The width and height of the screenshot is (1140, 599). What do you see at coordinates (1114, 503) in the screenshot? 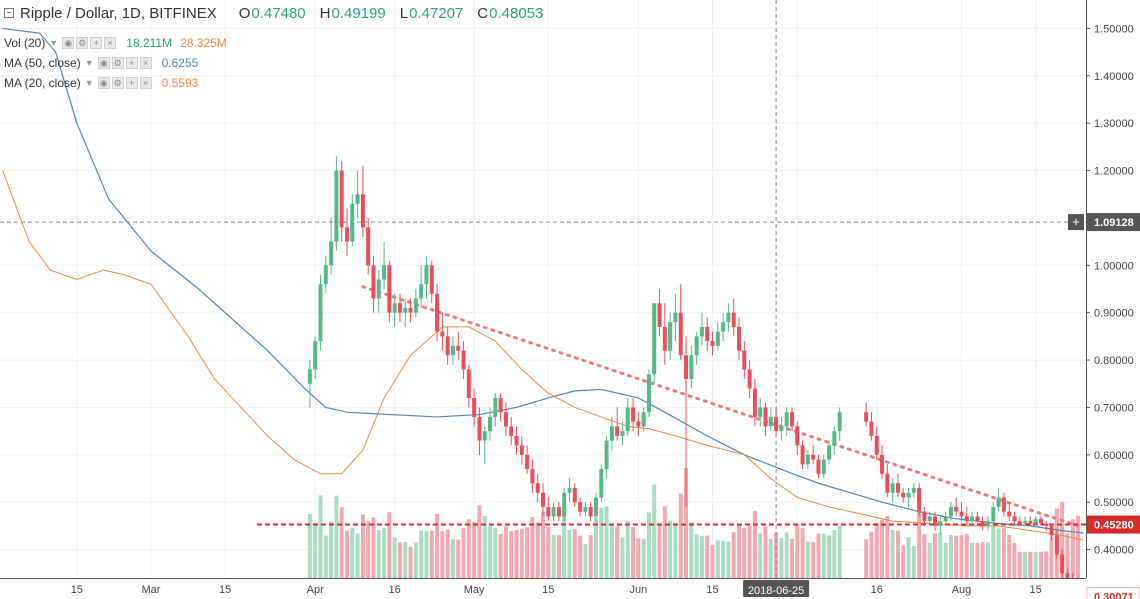
I see `price-tick-label: 0.50000` at bounding box center [1114, 503].